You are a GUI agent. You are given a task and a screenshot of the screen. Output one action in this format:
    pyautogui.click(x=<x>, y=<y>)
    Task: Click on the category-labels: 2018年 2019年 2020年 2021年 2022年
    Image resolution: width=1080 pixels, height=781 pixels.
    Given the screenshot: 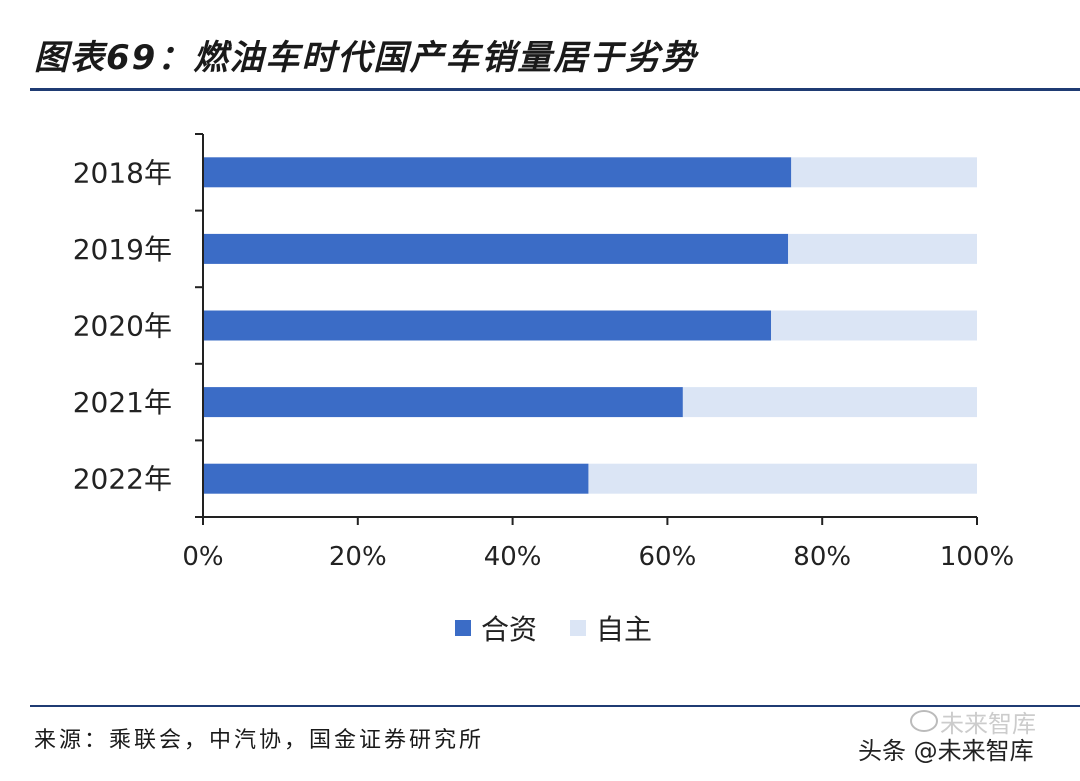 What is the action you would take?
    pyautogui.click(x=122, y=325)
    